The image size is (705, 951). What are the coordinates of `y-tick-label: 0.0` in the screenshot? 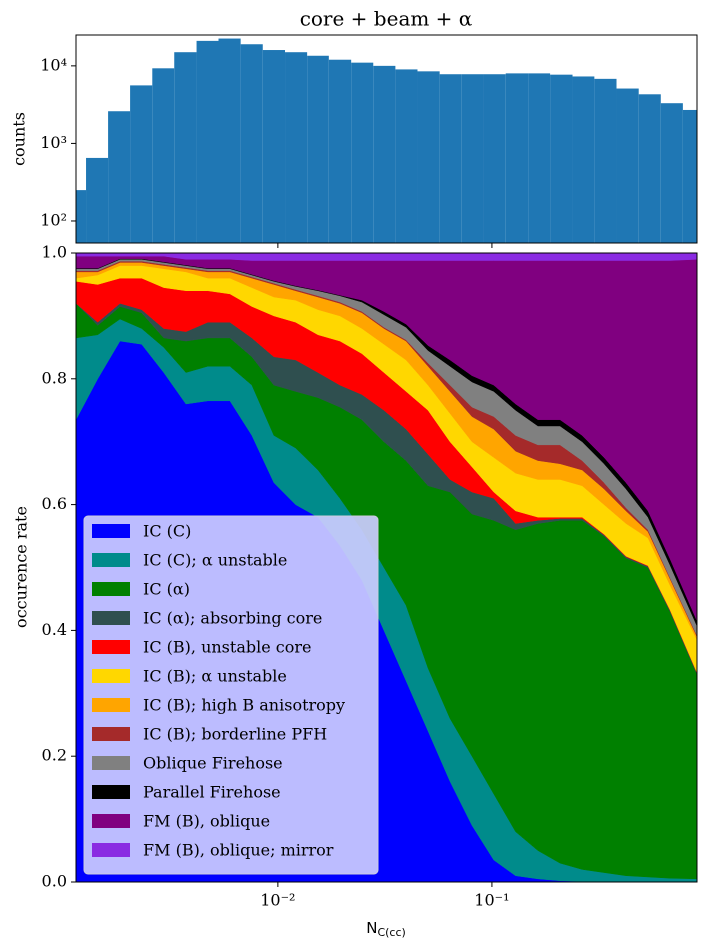 It's located at (54, 881).